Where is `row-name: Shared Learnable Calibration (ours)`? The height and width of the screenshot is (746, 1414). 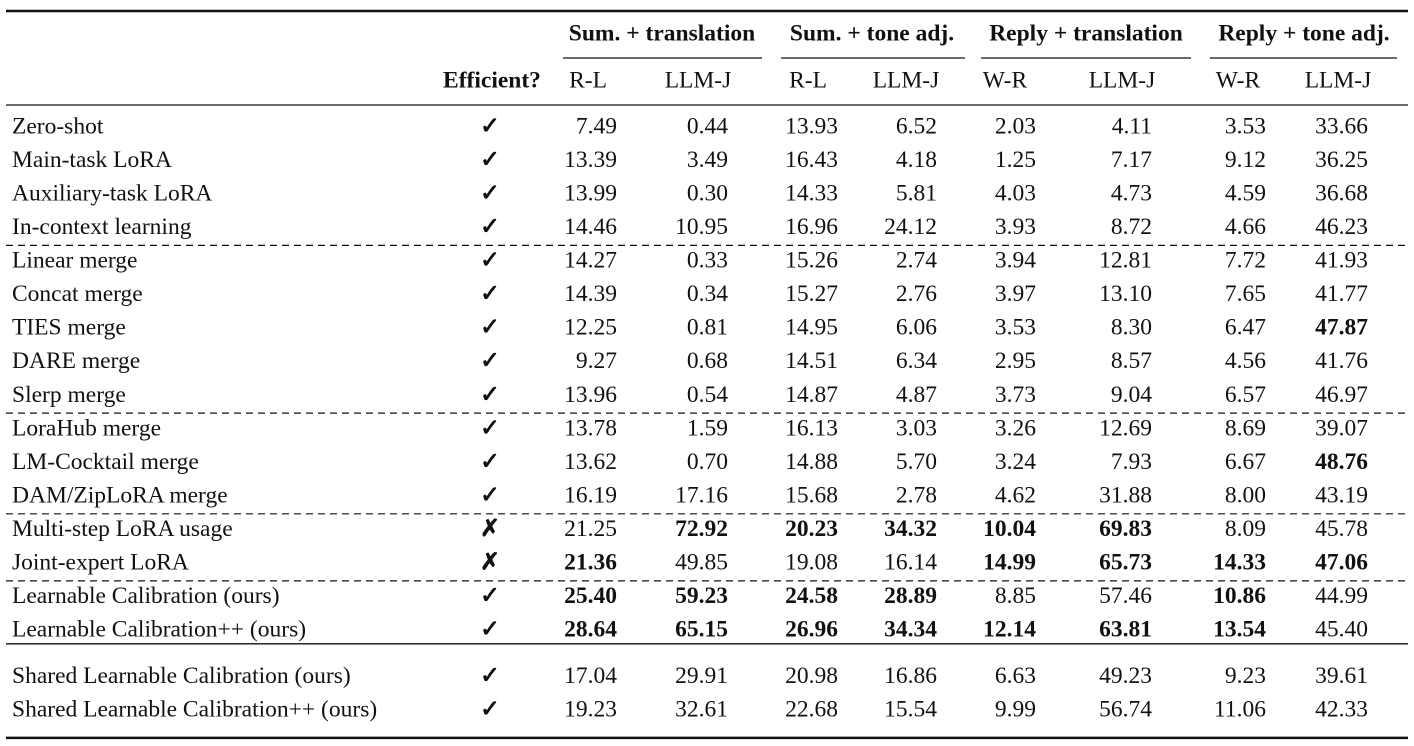
row-name: Shared Learnable Calibration (ours) is located at coordinates (181, 676).